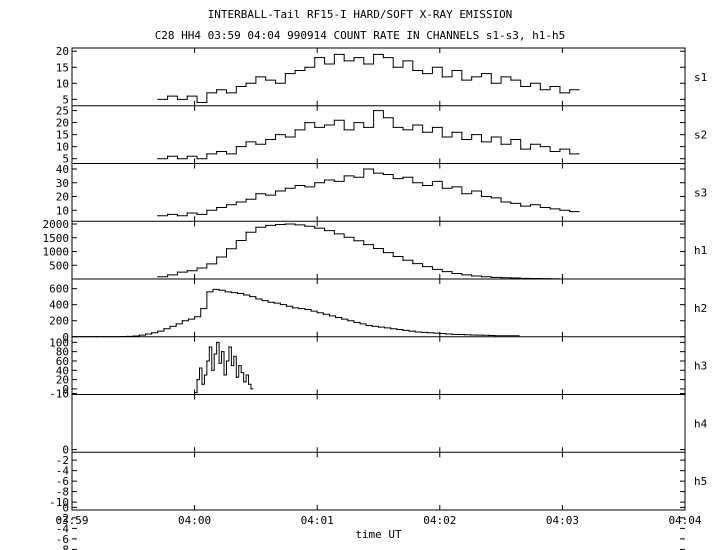 The width and height of the screenshot is (720, 550). I want to click on y-tick-label-h5: -4, so click(63, 528).